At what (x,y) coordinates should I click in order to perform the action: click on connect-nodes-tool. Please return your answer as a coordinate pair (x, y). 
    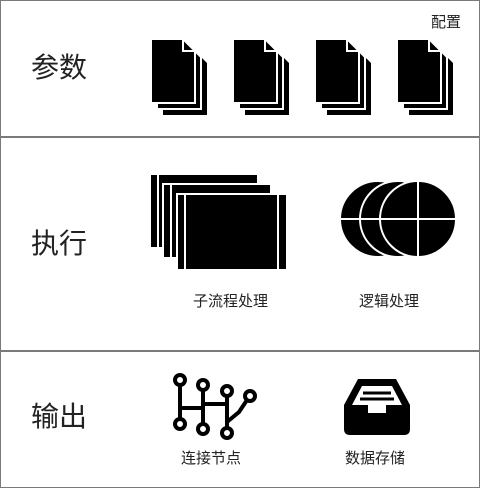
    Looking at the image, I should click on (215, 407).